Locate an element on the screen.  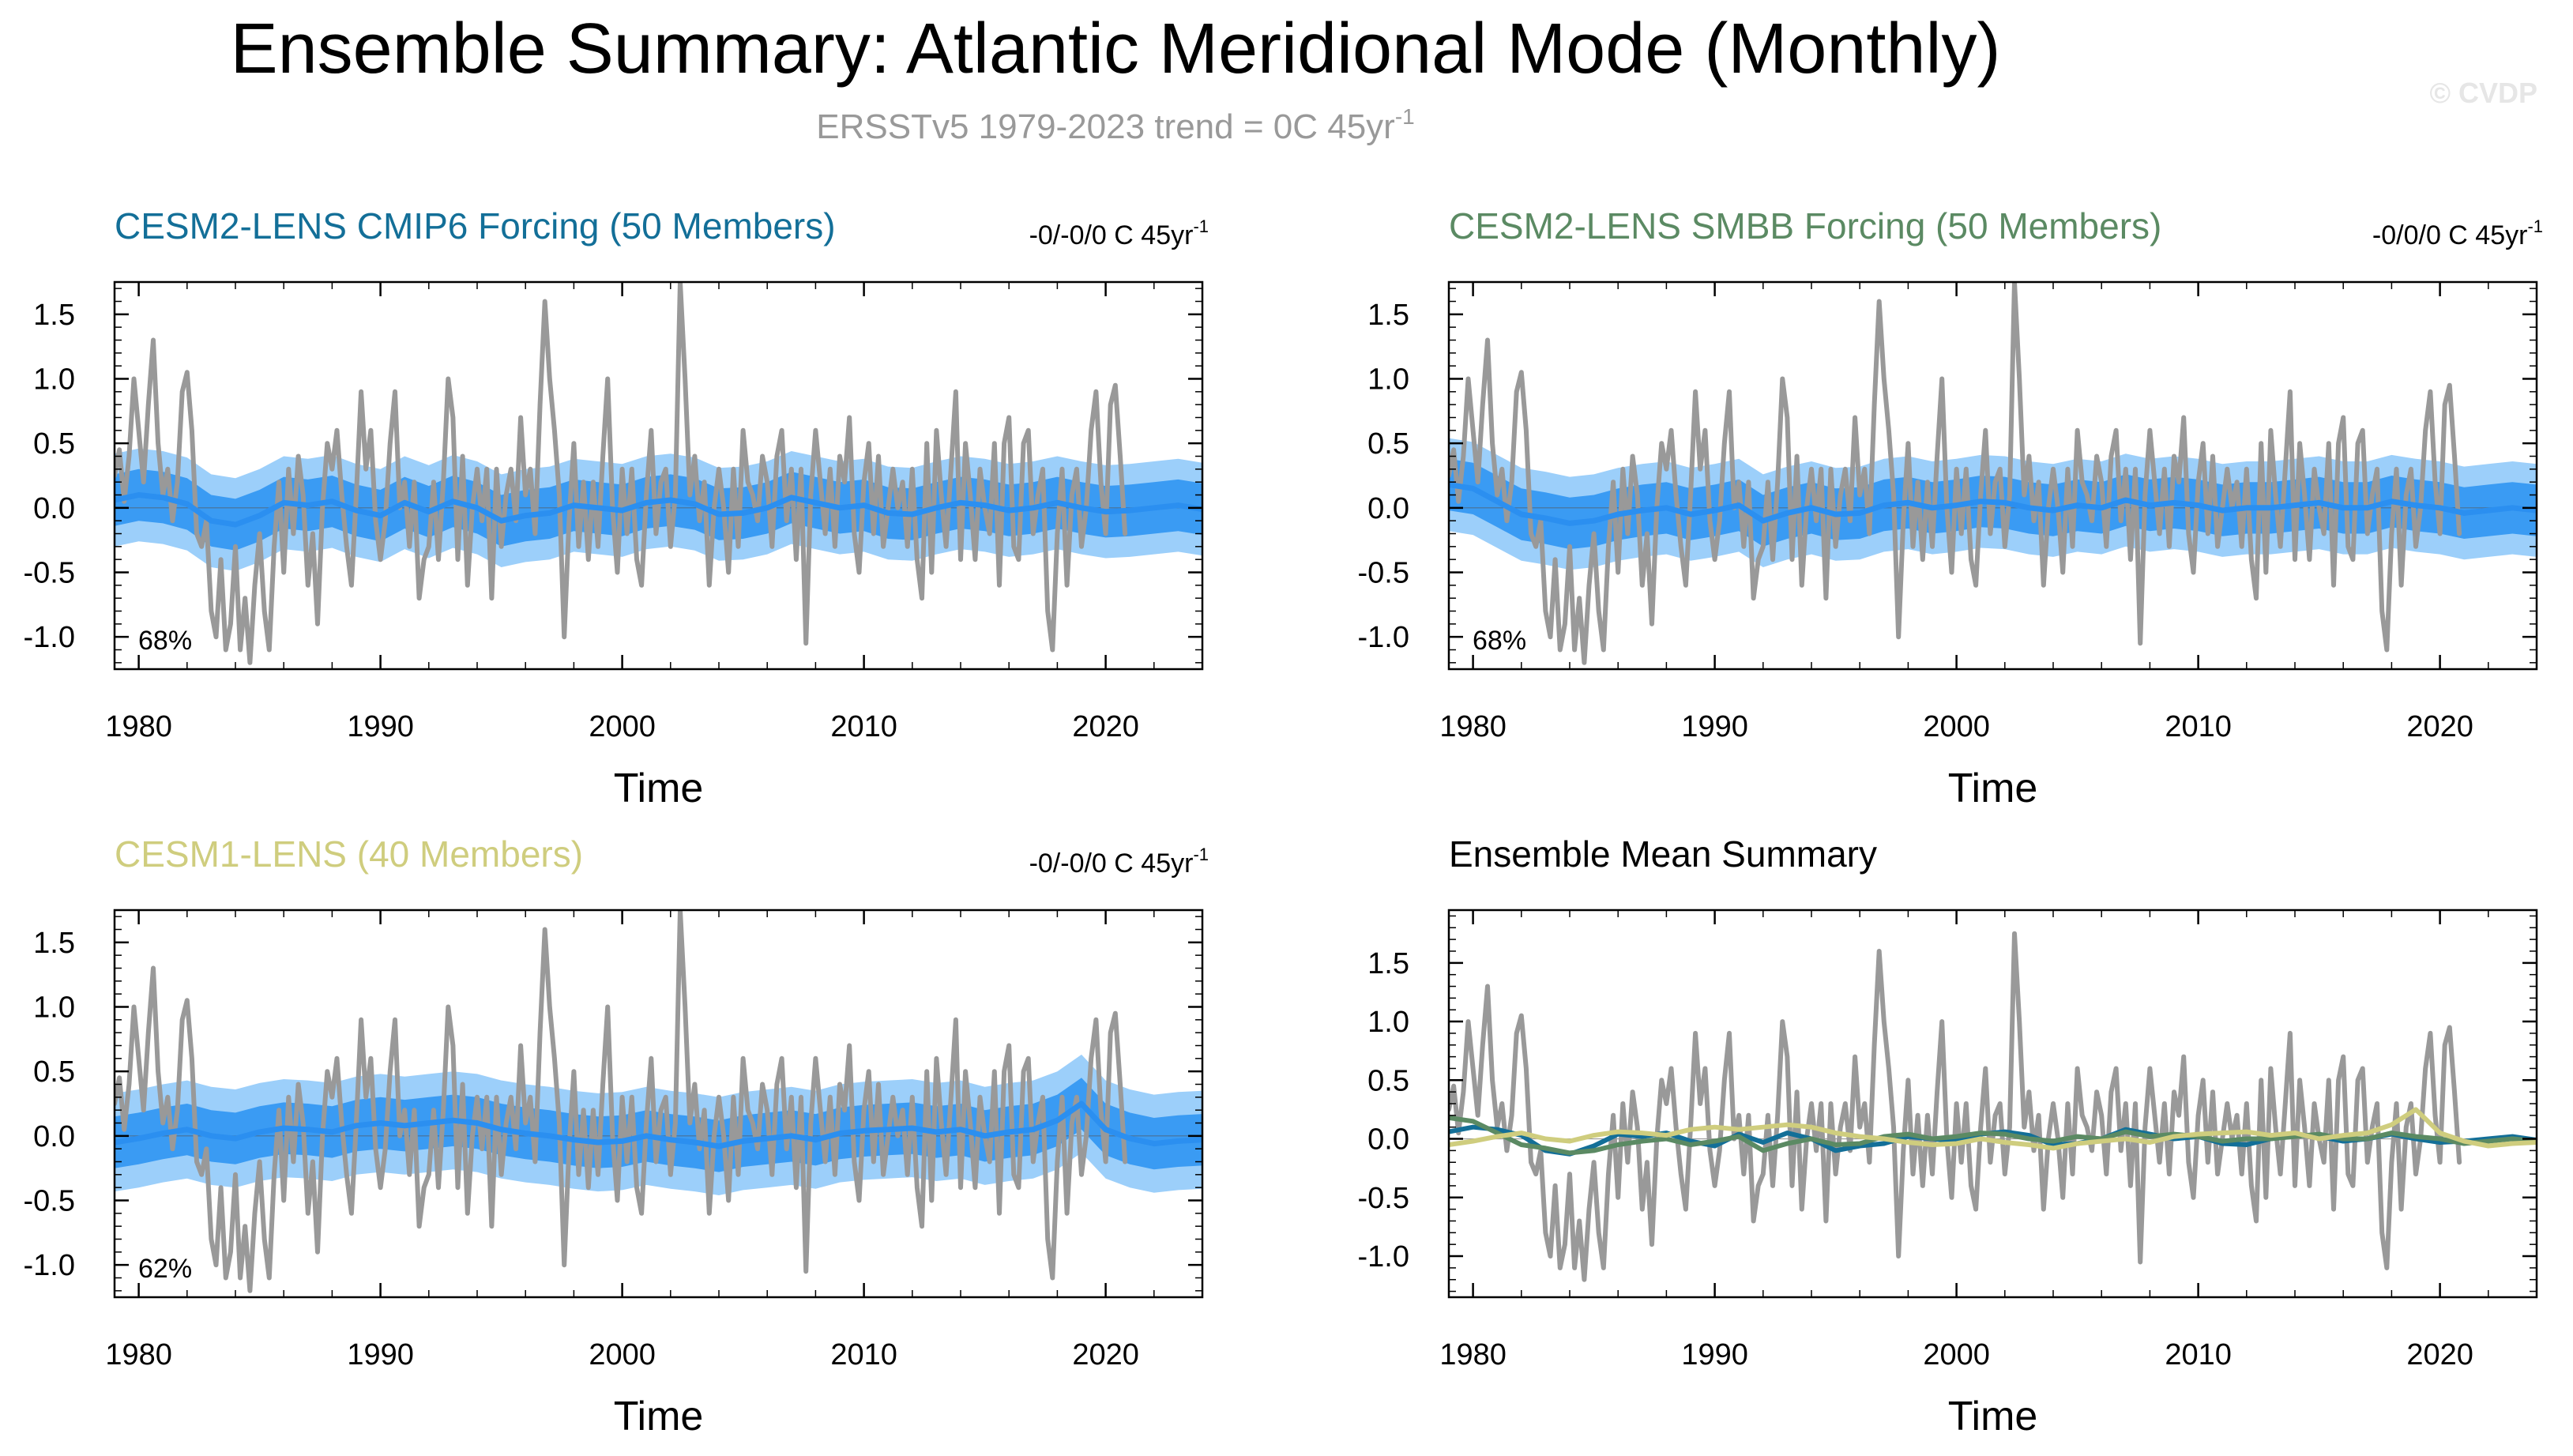
trend-label: -0/0/0 C 45yr-1 is located at coordinates (2457, 233).